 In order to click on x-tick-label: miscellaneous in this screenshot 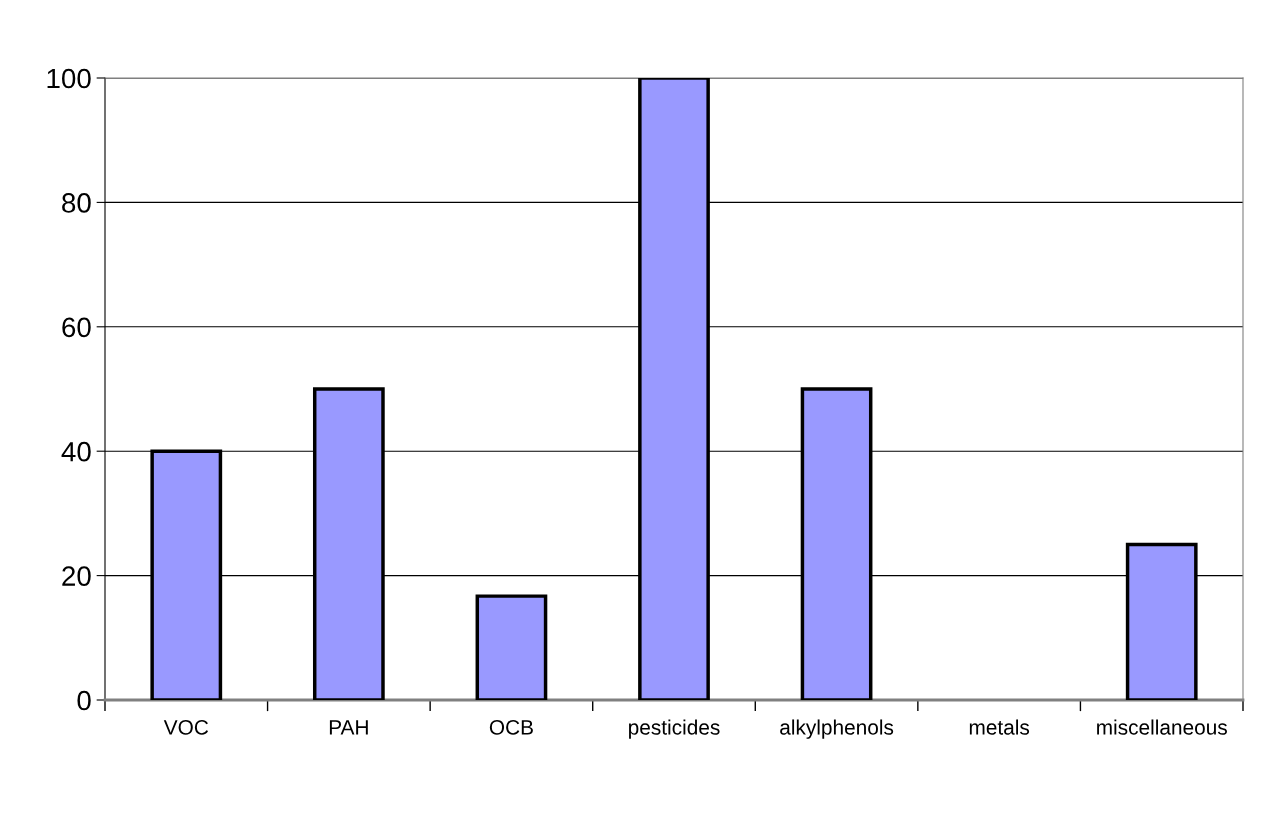, I will do `click(1162, 727)`.